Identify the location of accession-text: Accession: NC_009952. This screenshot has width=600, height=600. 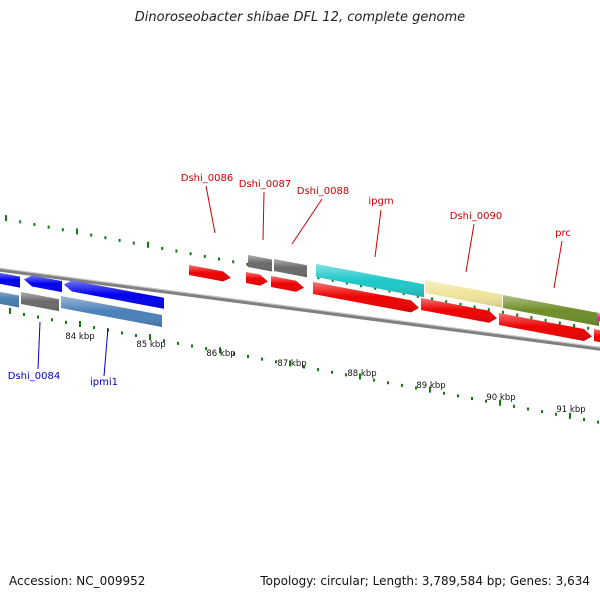
(77, 581).